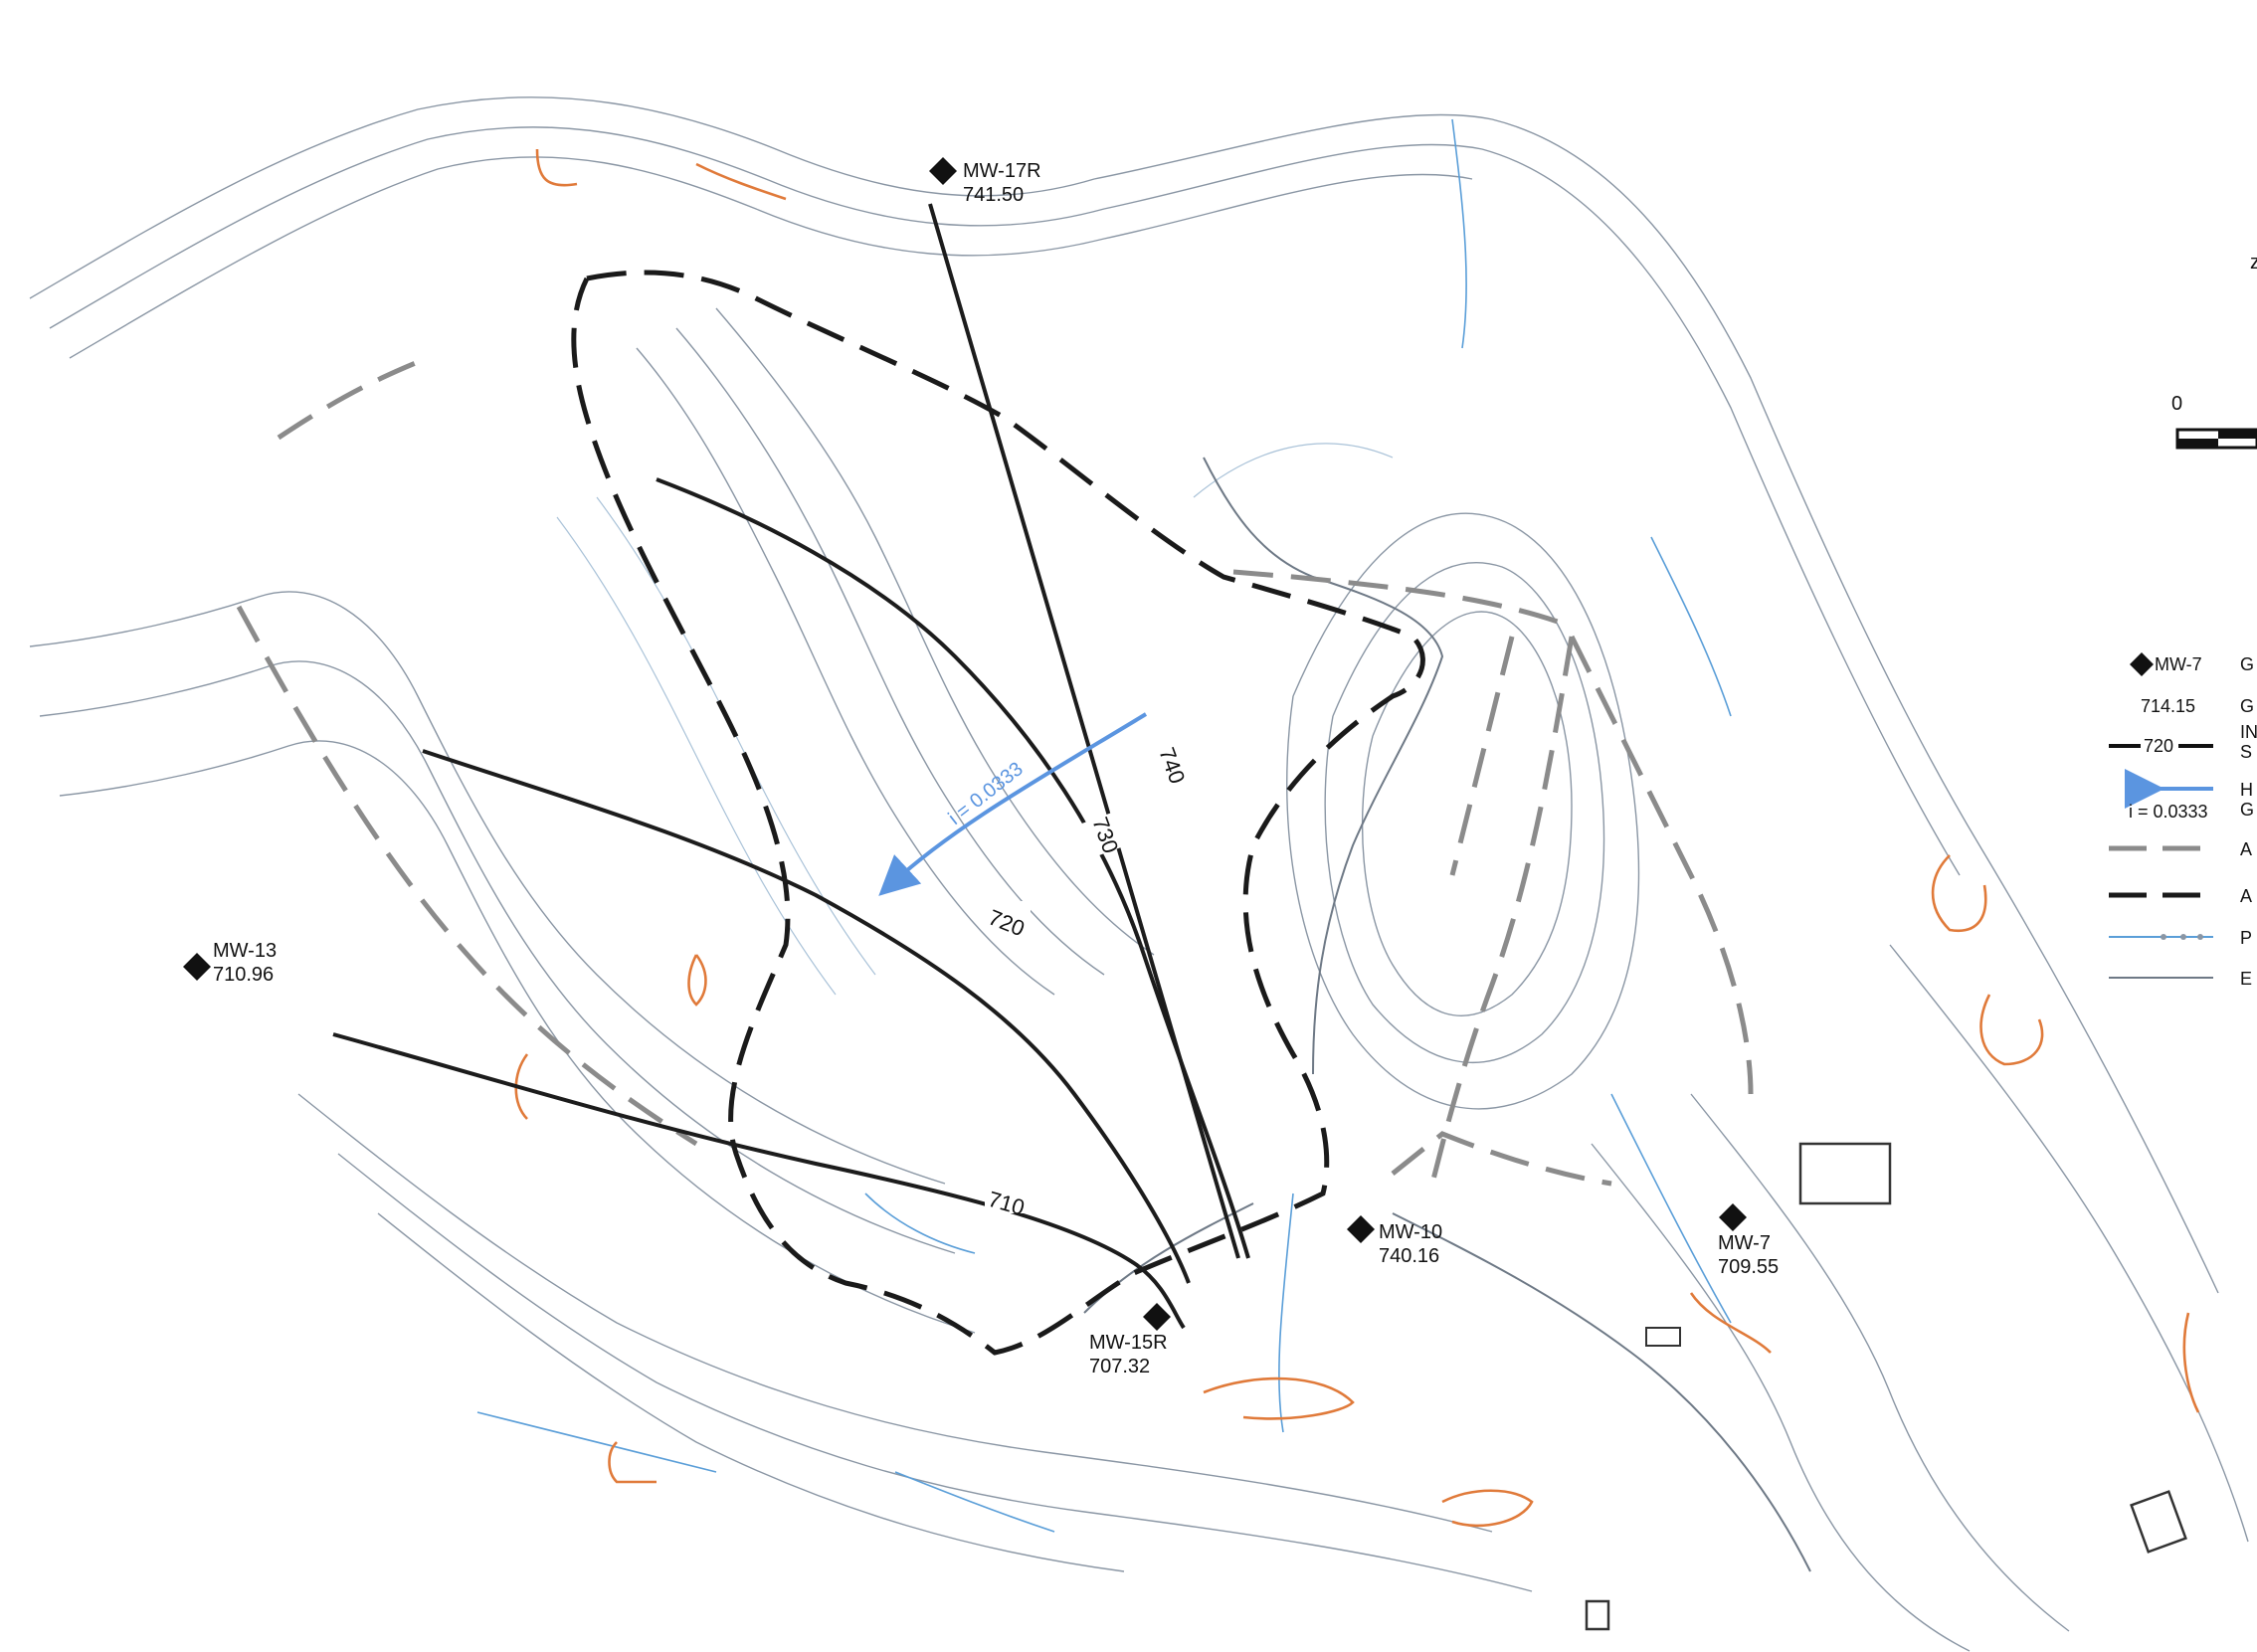 Image resolution: width=2257 pixels, height=1652 pixels. What do you see at coordinates (2246, 752) in the screenshot?
I see `svg-text: S` at bounding box center [2246, 752].